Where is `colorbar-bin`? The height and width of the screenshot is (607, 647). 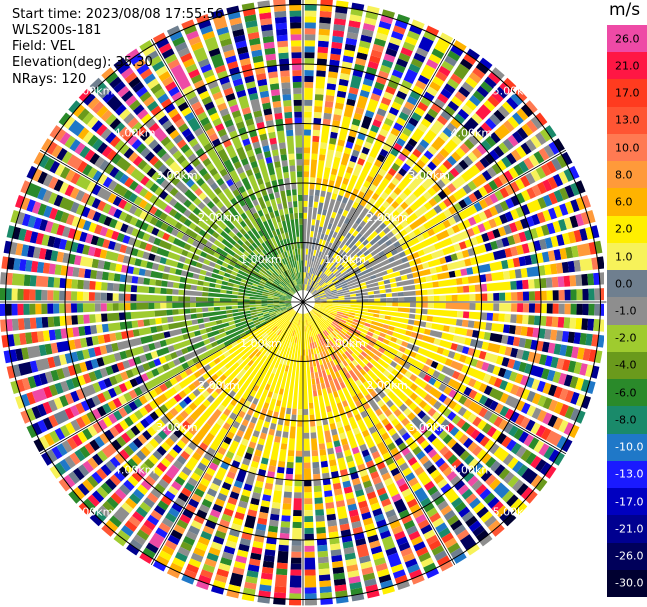
colorbar-bin is located at coordinates (627, 556).